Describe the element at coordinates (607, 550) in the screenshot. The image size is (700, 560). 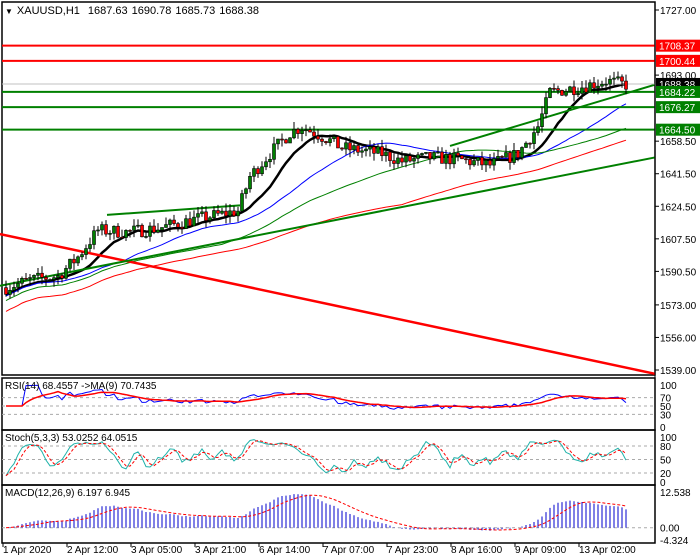
I see `time-axis-label: 13 Apr 02:00` at that location.